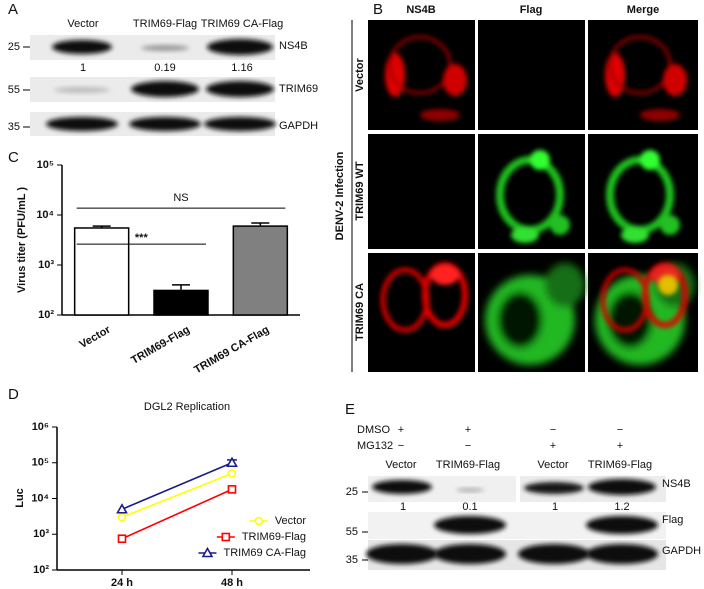 The image size is (704, 589). Describe the element at coordinates (340, 195) in the screenshot. I see `side-label: DENV-2 Infection` at that location.